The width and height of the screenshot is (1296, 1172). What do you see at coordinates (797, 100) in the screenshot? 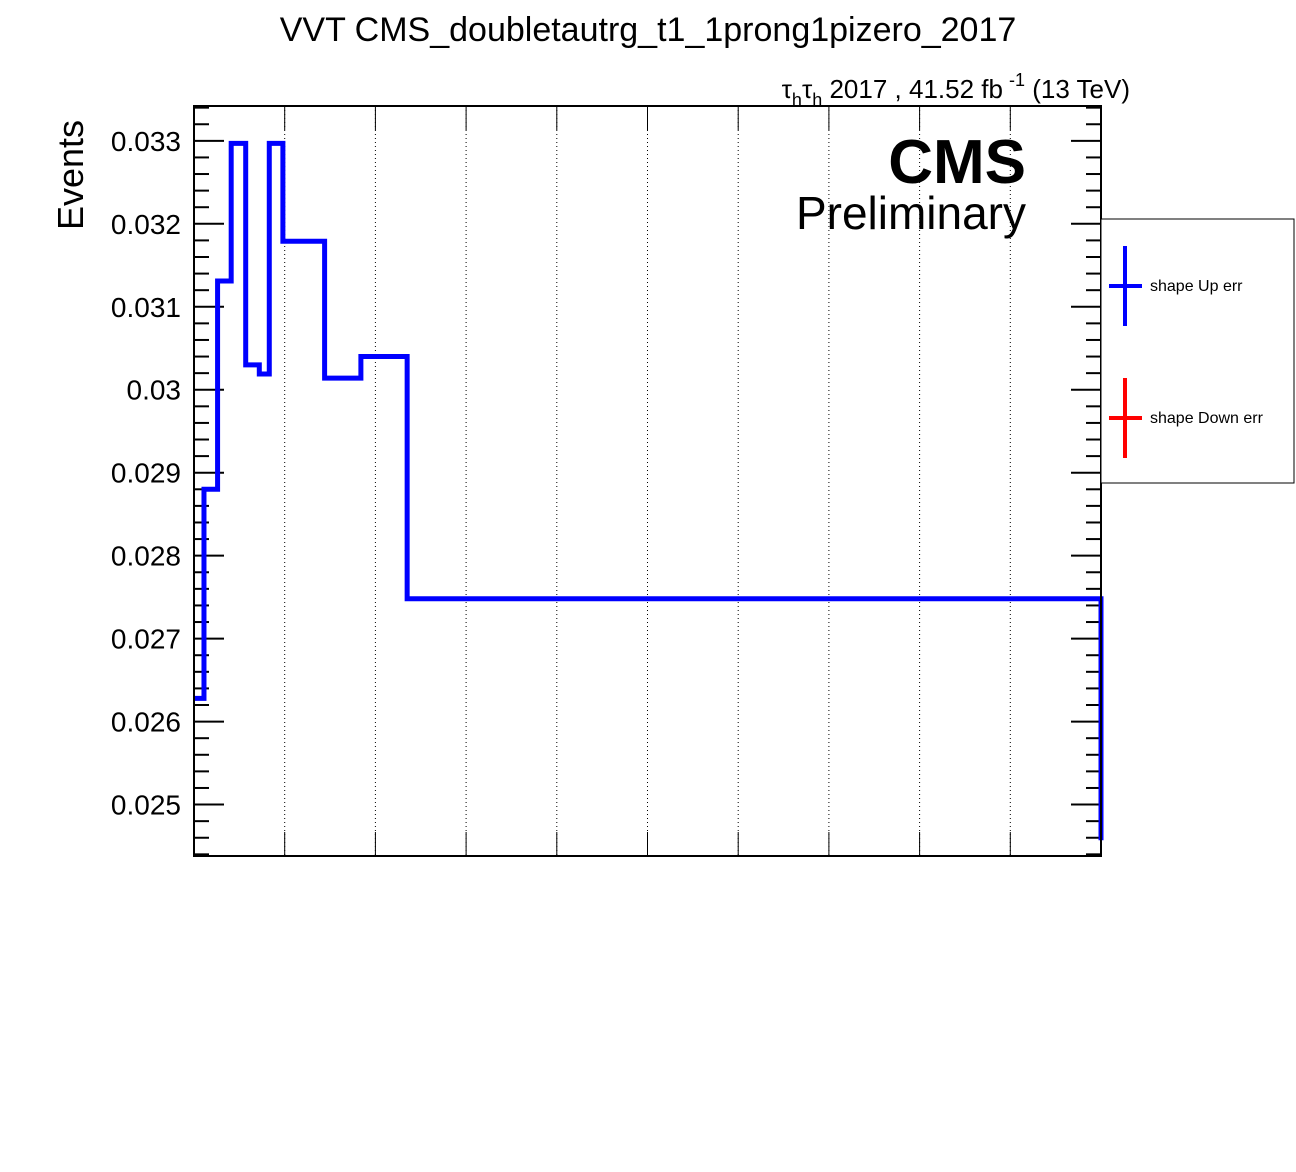
I see `lumi-sub-1: h` at bounding box center [797, 100].